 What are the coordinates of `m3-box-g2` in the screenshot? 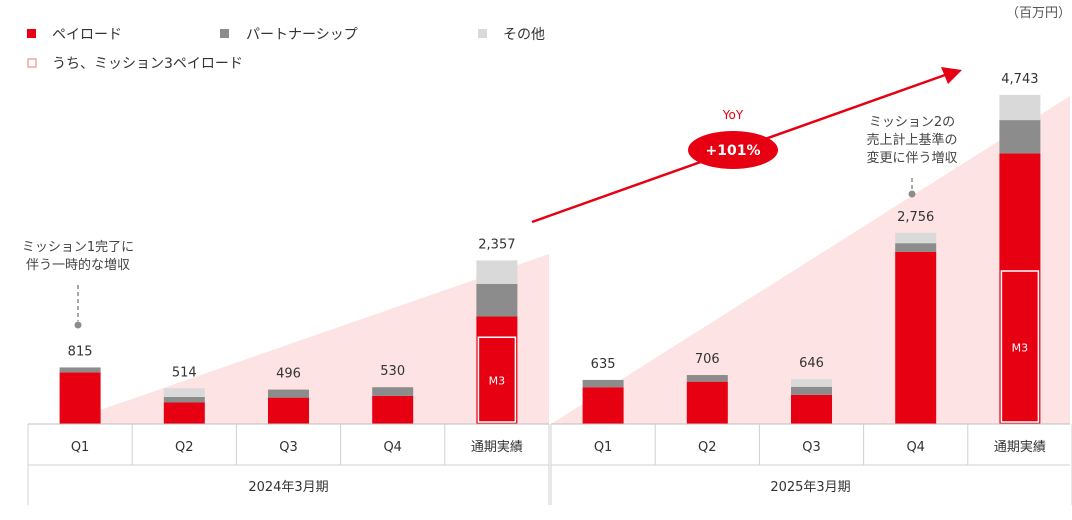 It's located at (1020, 346).